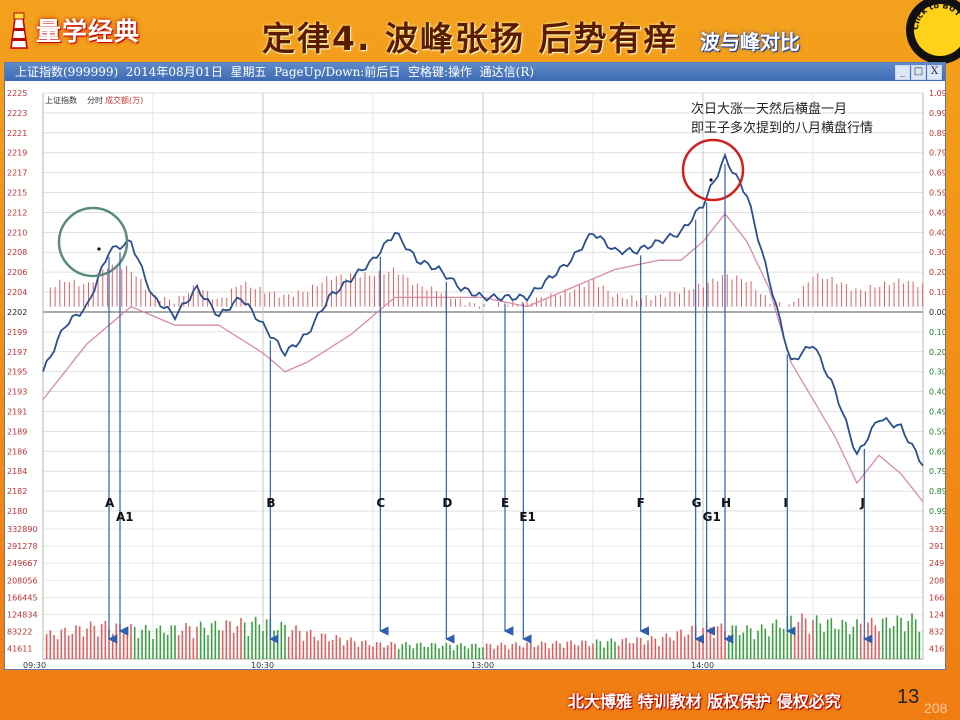  I want to click on price-tick-label: 2186, so click(17, 451).